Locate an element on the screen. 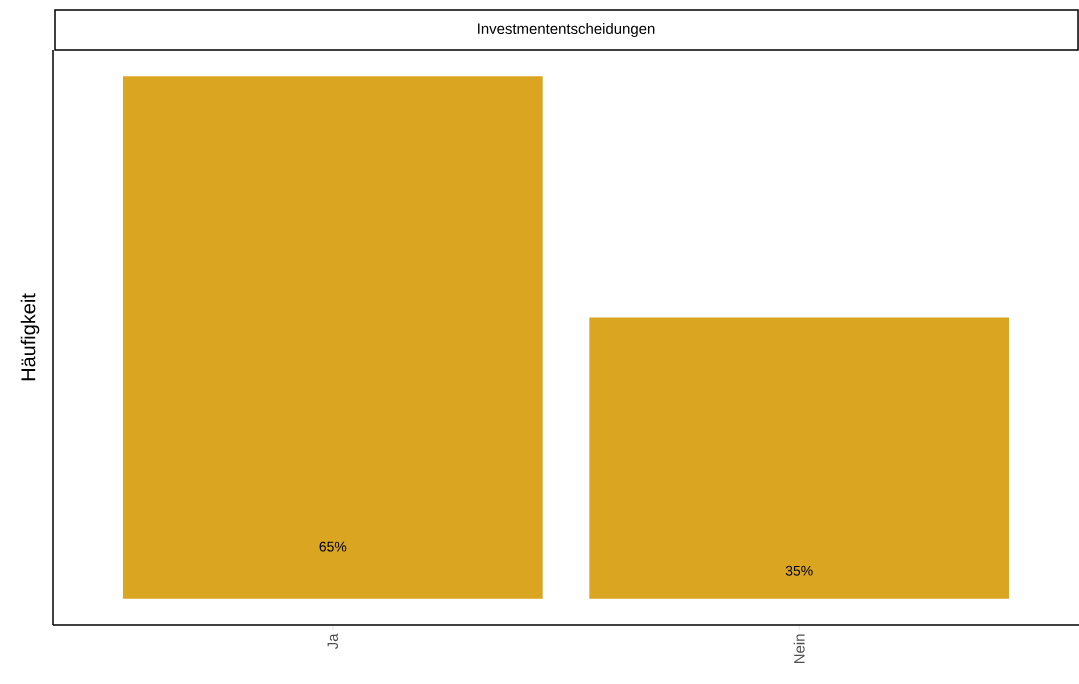 The height and width of the screenshot is (684, 1079). chart-title: Investmententscheidungen is located at coordinates (566, 30).